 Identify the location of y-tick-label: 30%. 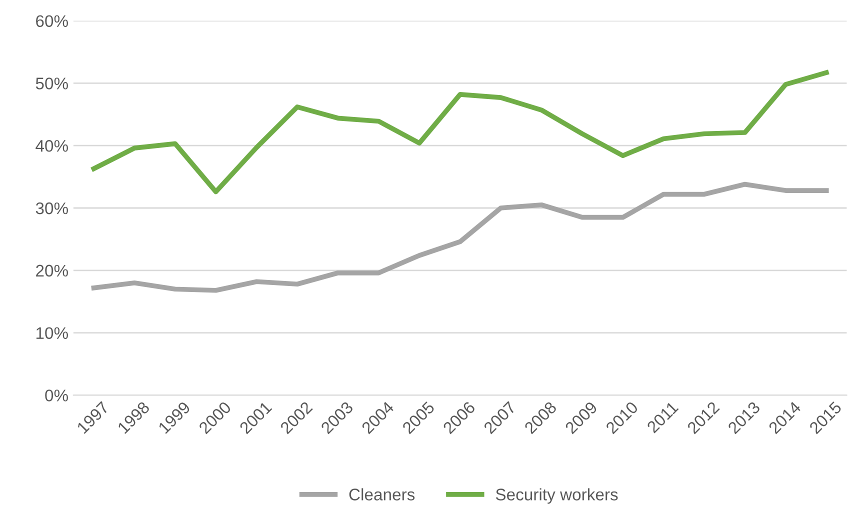
(52, 208).